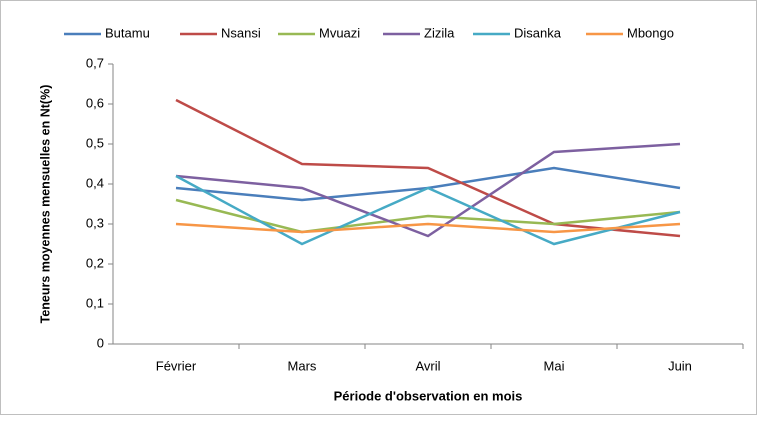 The width and height of the screenshot is (759, 422). What do you see at coordinates (127, 32) in the screenshot?
I see `legend-label: Butamu` at bounding box center [127, 32].